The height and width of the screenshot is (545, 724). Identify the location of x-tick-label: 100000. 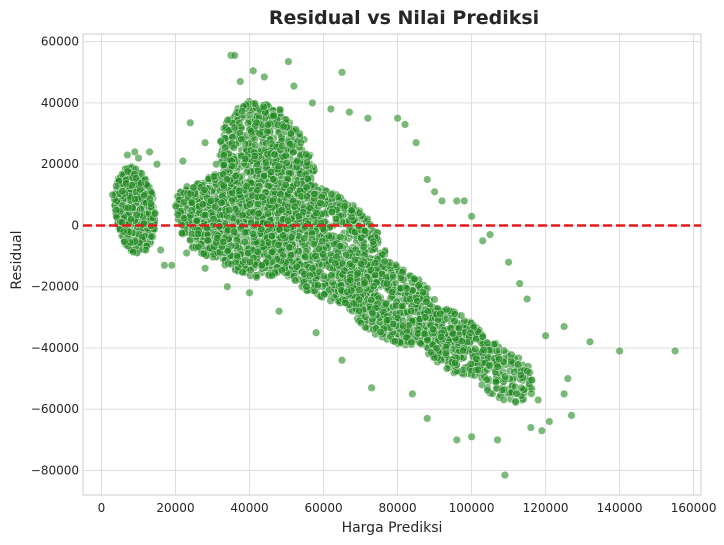
(472, 508).